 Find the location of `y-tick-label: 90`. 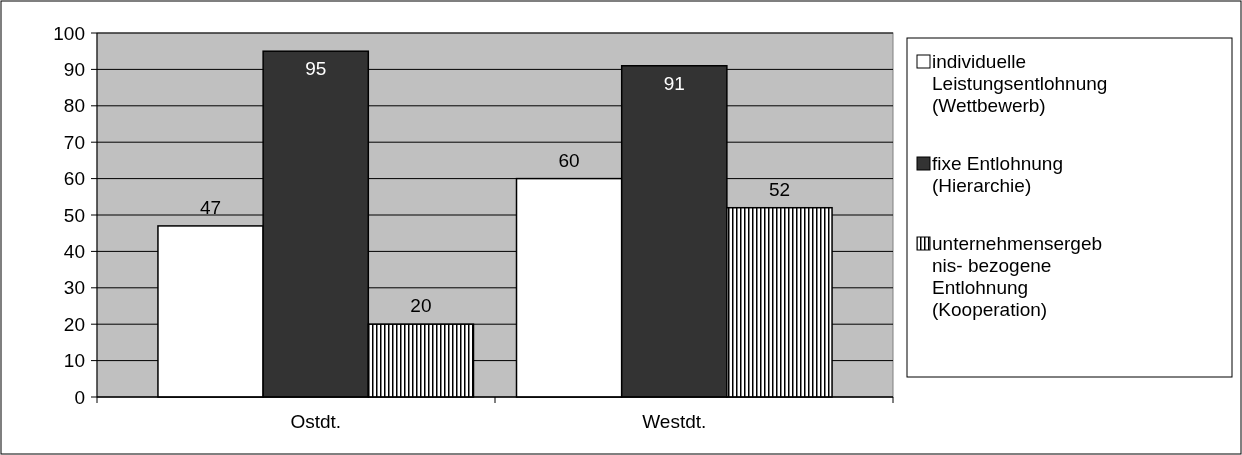

y-tick-label: 90 is located at coordinates (74, 70).